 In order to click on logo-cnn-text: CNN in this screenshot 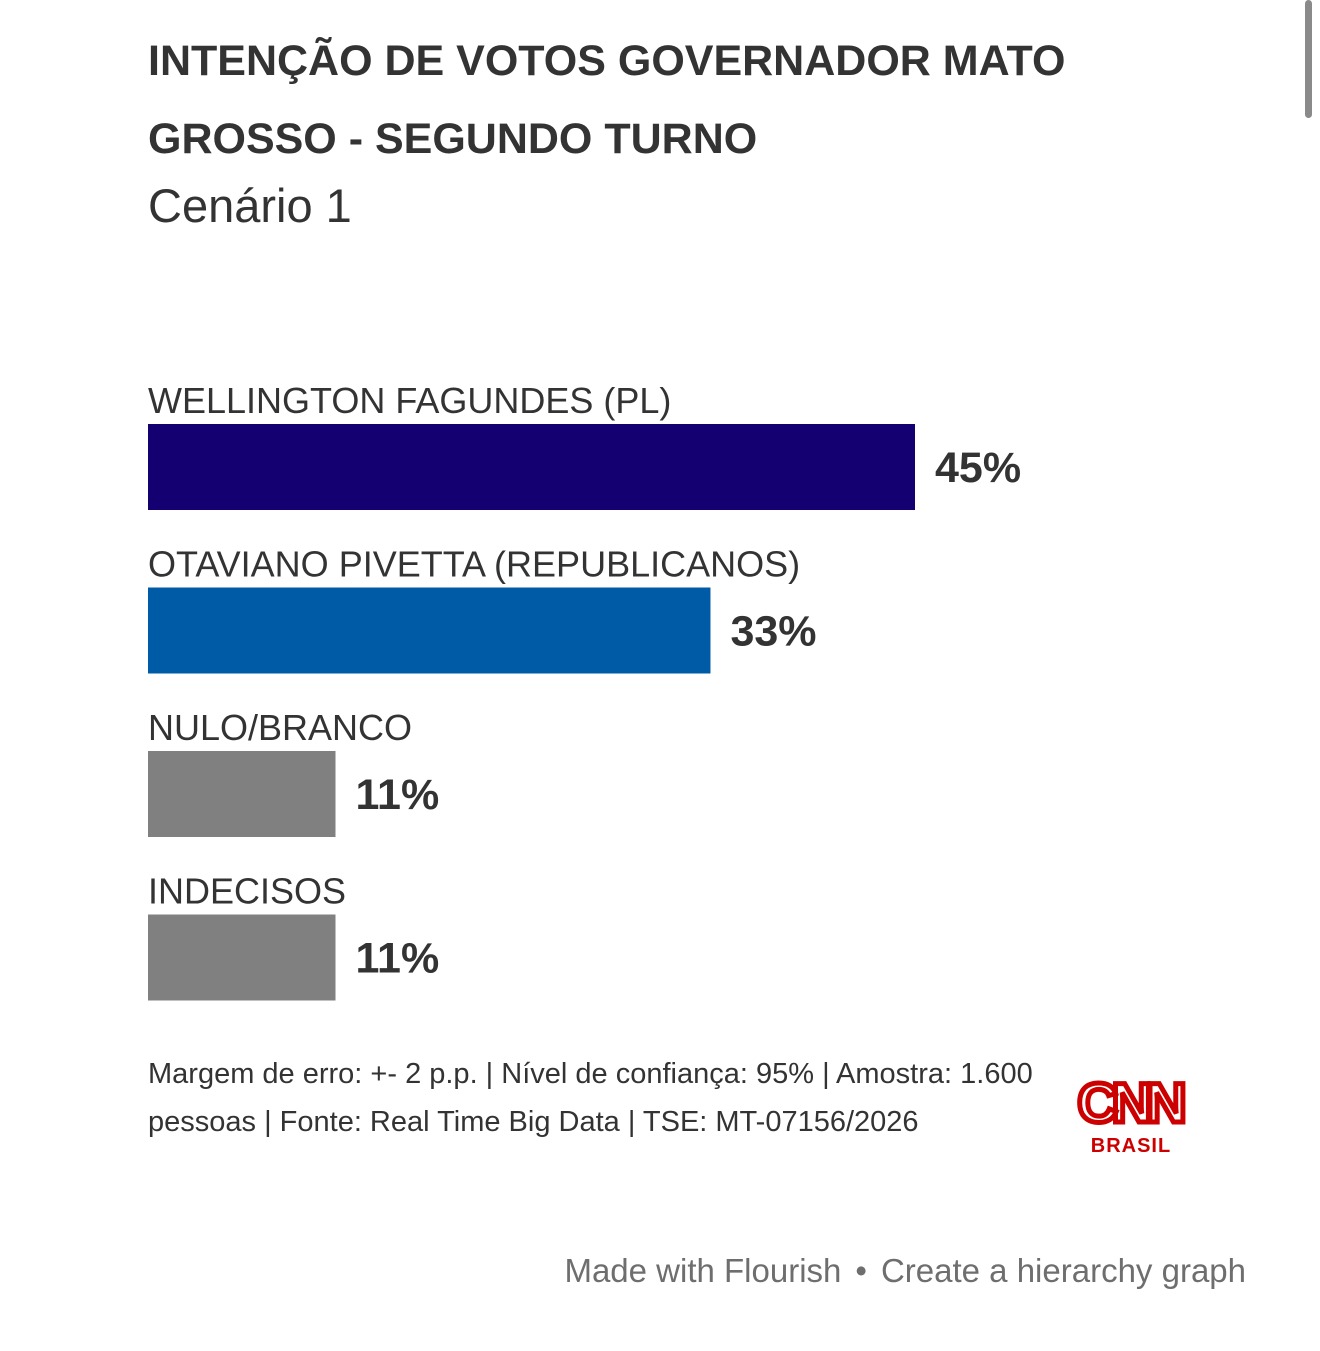, I will do `click(1130, 1102)`.